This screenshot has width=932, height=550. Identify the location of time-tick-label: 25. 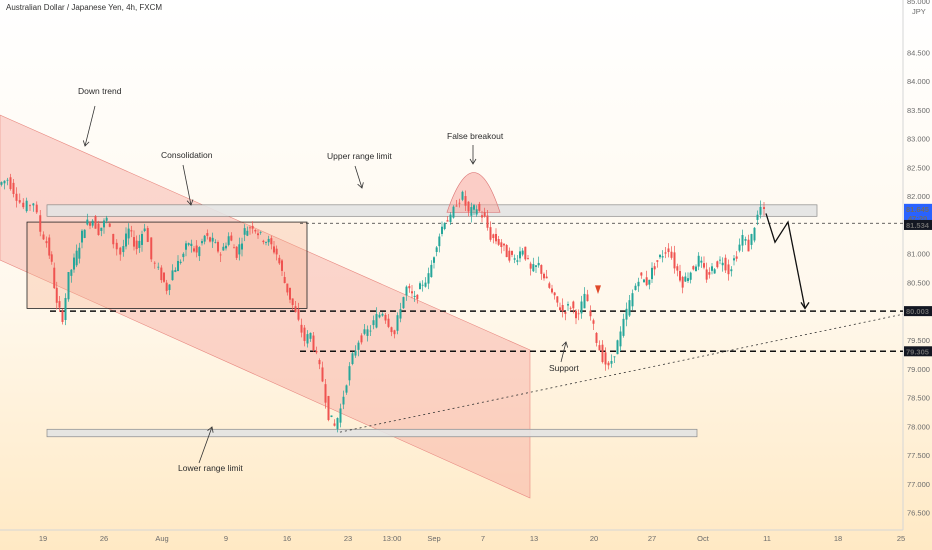
(901, 538).